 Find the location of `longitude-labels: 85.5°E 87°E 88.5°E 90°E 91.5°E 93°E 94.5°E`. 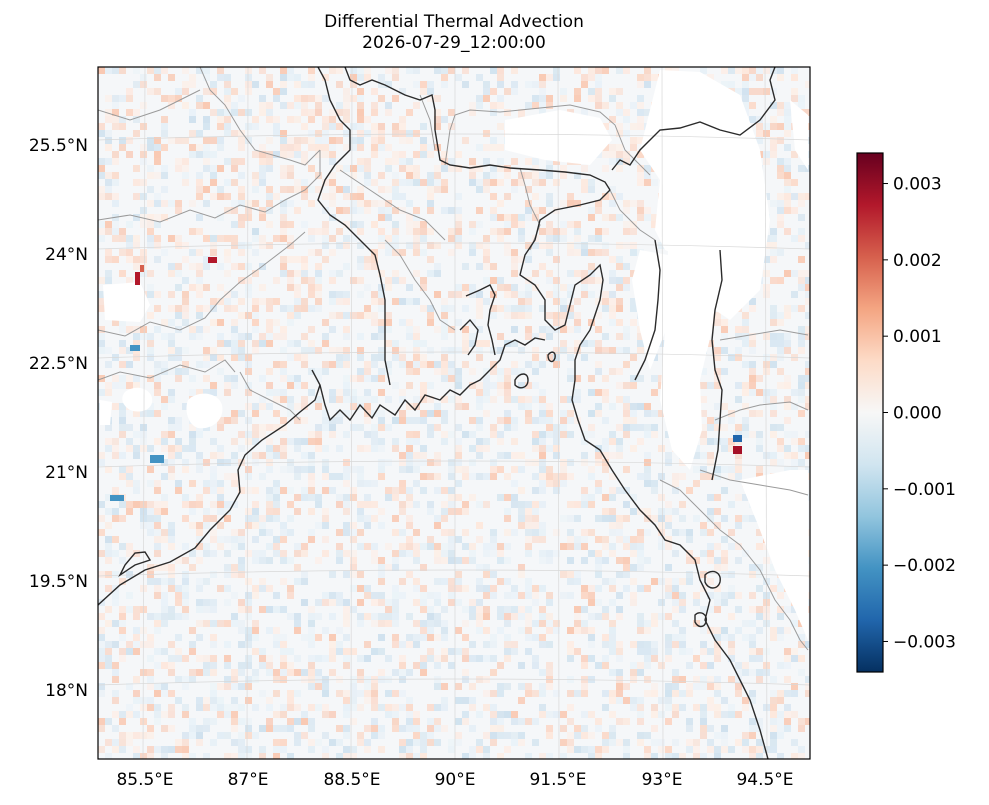

longitude-labels: 85.5°E 87°E 88.5°E 90°E 91.5°E 93°E 94.5°E is located at coordinates (454, 780).